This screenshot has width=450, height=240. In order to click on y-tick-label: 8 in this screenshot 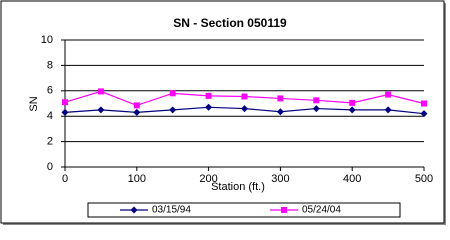, I will do `click(50, 65)`.